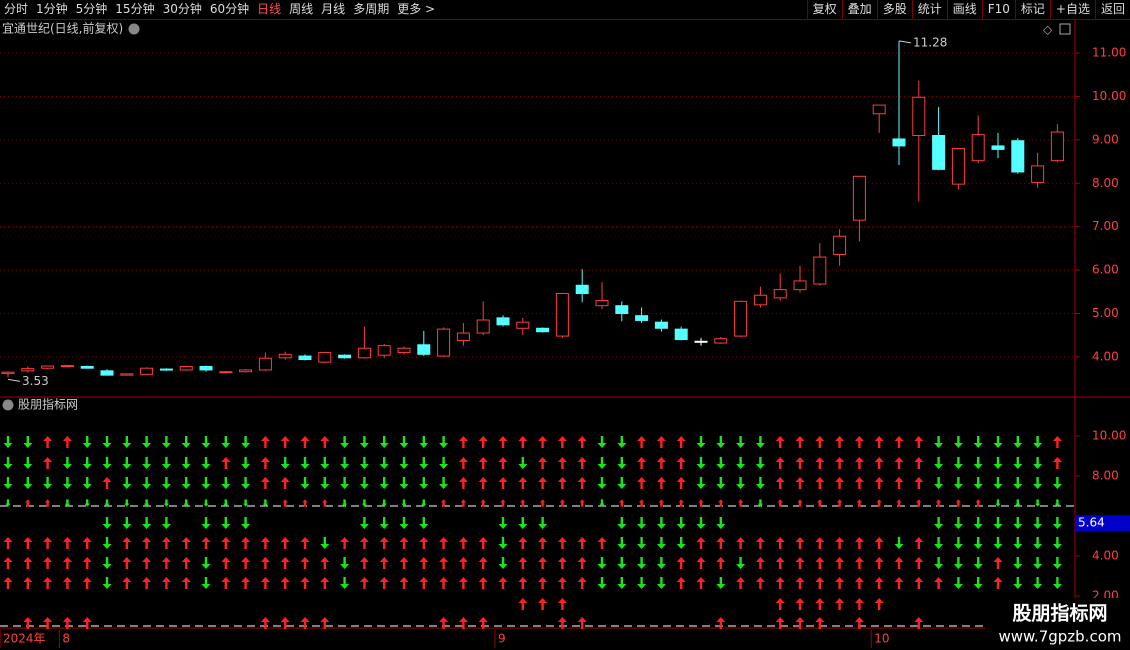 This screenshot has height=650, width=1130. What do you see at coordinates (16, 9) in the screenshot?
I see `tab: 分时` at bounding box center [16, 9].